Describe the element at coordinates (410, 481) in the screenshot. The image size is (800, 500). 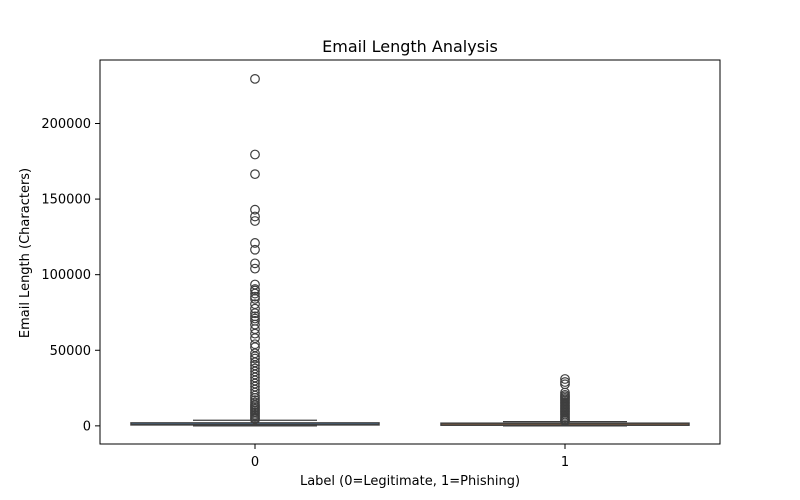
I see `x-axis-label: Label (0=Legitimate, 1=Phishing)` at that location.